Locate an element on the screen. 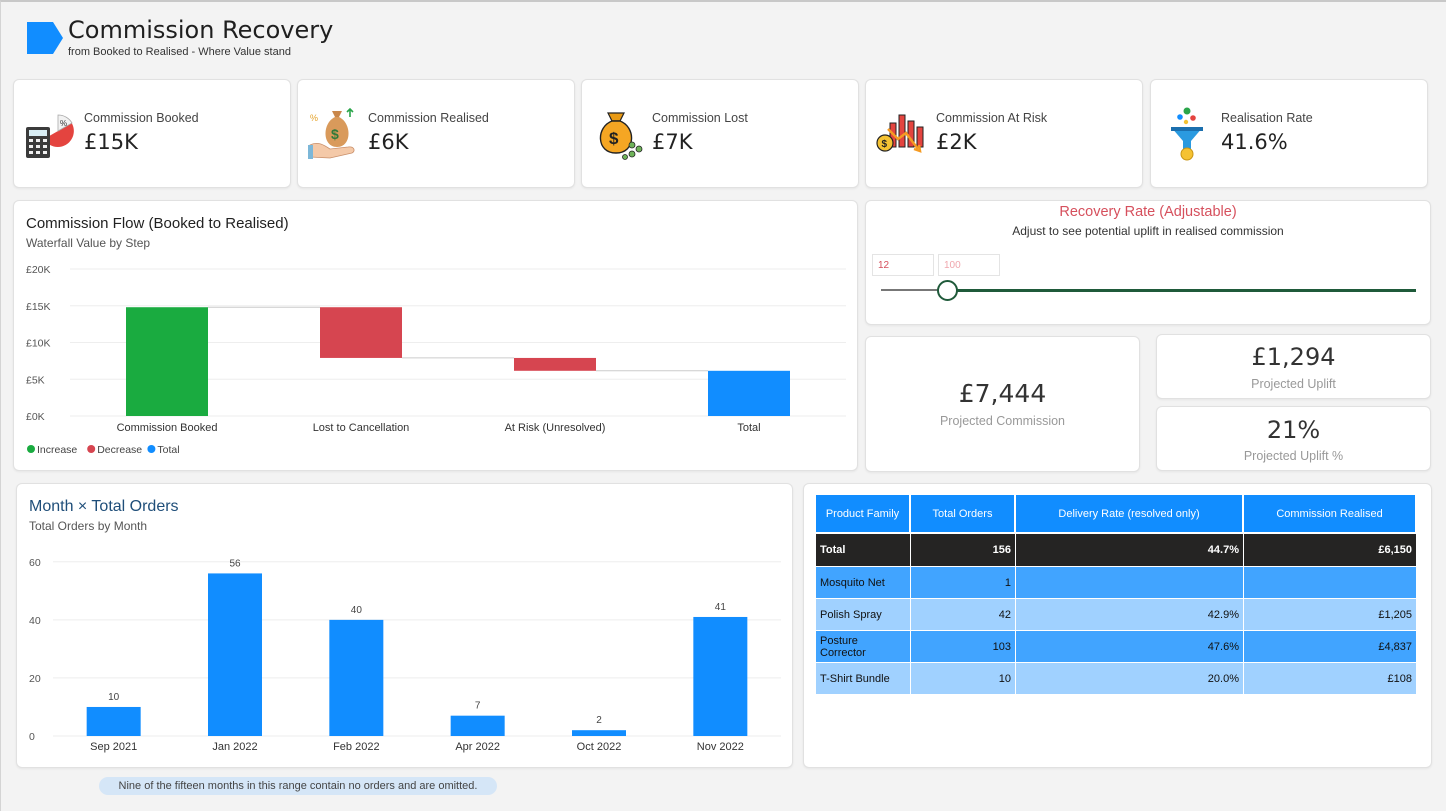  x-tick-label: At Risk (Unresolved) is located at coordinates (555, 428).